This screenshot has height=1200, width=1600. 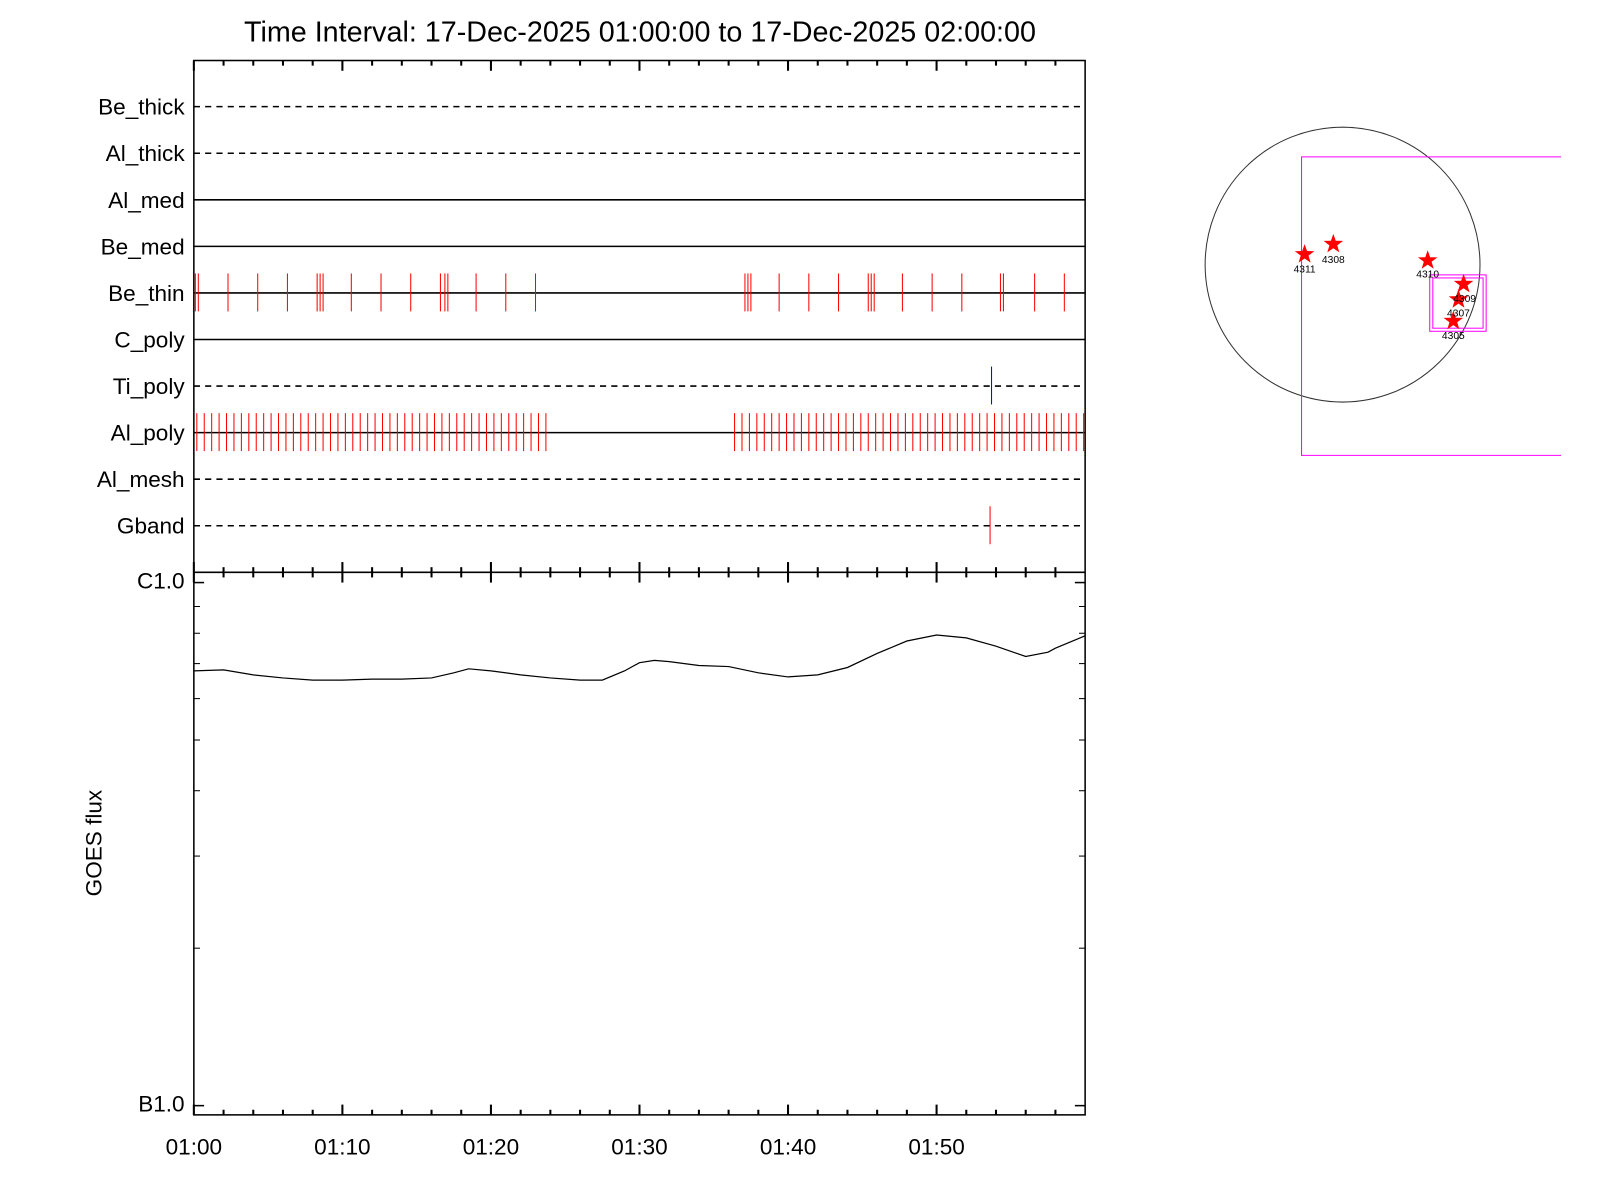 I want to click on region-label: 4309, so click(x=1464, y=299).